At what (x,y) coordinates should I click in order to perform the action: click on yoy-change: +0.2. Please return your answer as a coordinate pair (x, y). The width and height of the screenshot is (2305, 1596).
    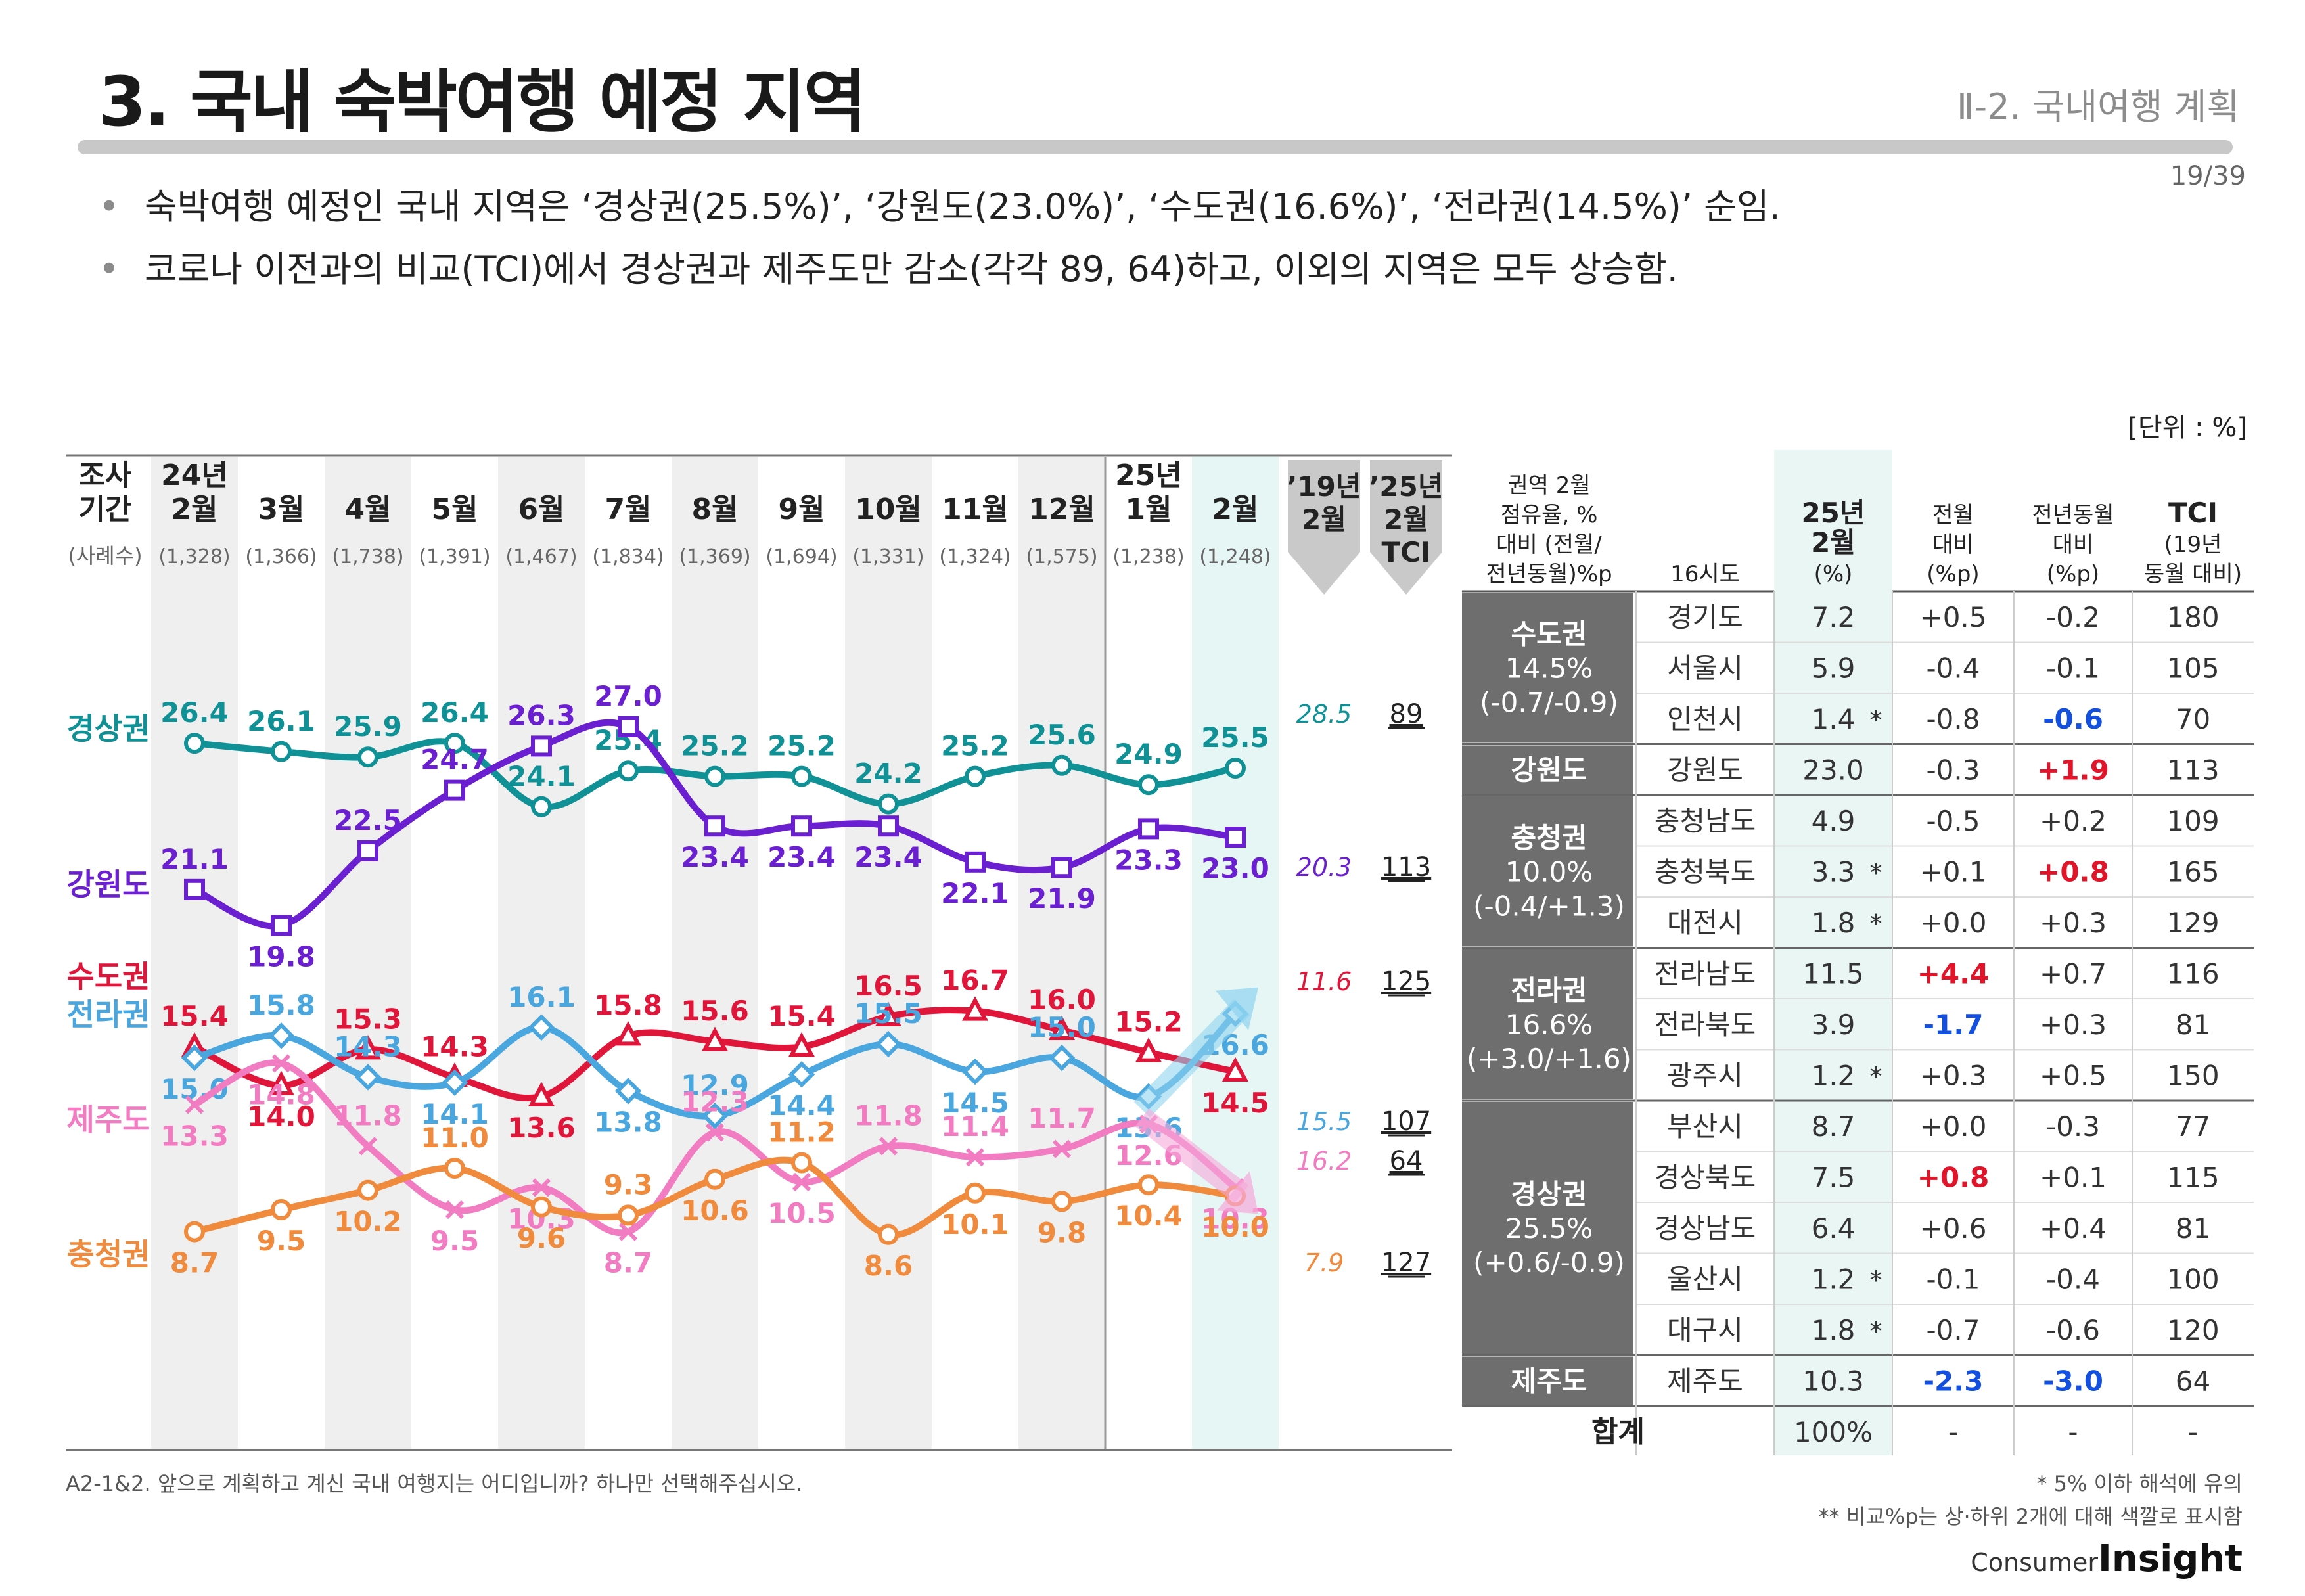
    Looking at the image, I should click on (2073, 821).